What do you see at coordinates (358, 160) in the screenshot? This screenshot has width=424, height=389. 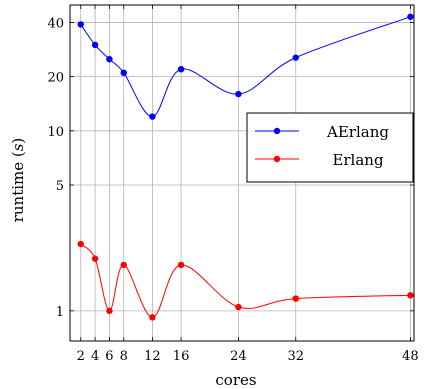 I see `legend-label-erlang: Erlang` at bounding box center [358, 160].